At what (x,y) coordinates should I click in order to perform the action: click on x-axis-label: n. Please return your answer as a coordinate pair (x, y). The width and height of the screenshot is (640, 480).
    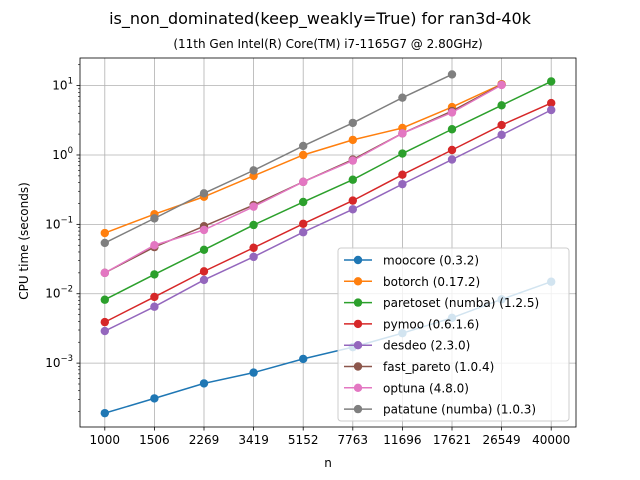
    Looking at the image, I should click on (328, 463).